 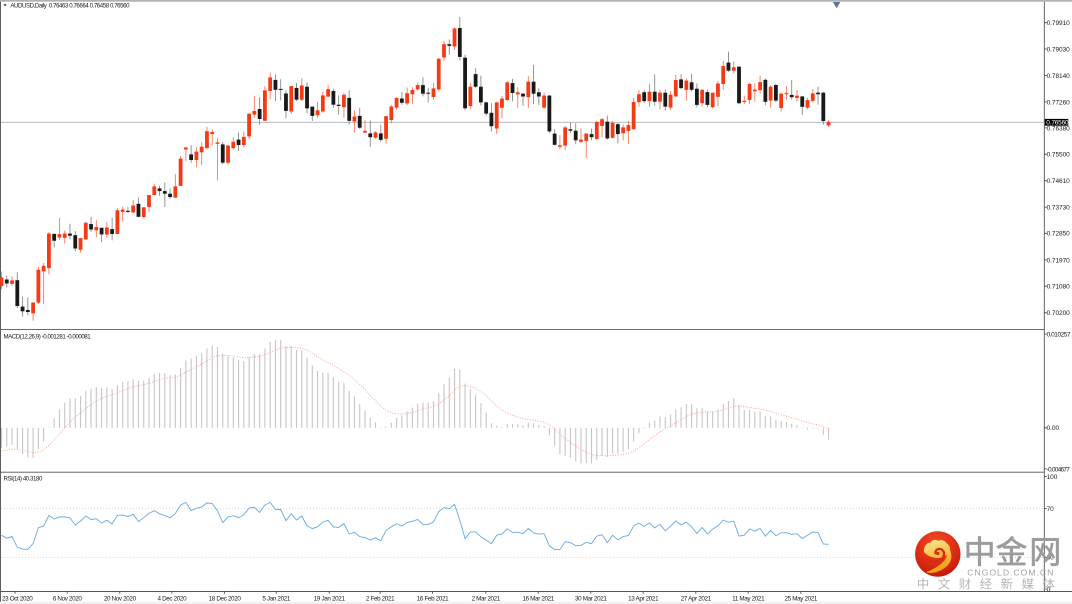 What do you see at coordinates (1010, 573) in the screenshot?
I see `svg-text: CNGOLD.COM.CN` at bounding box center [1010, 573].